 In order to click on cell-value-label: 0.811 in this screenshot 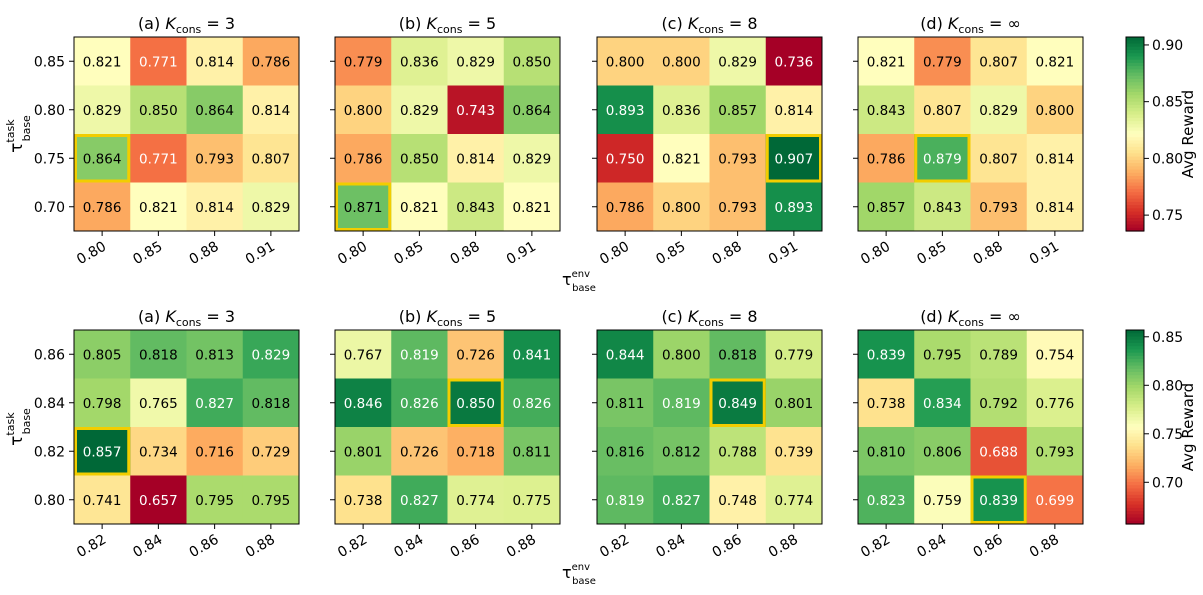, I will do `click(625, 404)`.